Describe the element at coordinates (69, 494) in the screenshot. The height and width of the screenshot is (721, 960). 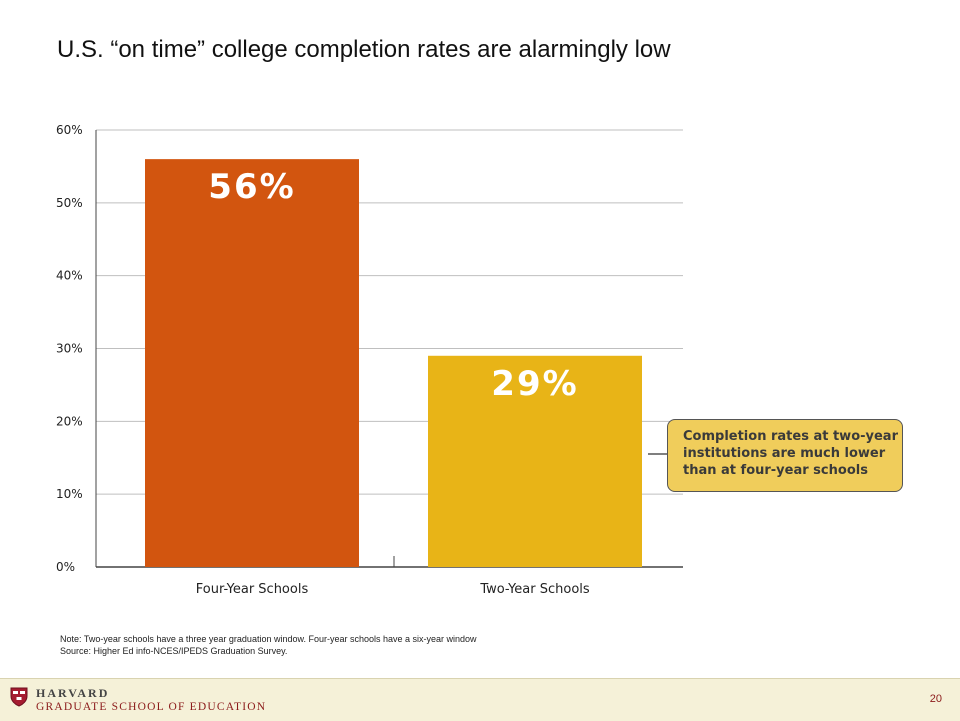
I see `y-tick-label: 10%` at that location.